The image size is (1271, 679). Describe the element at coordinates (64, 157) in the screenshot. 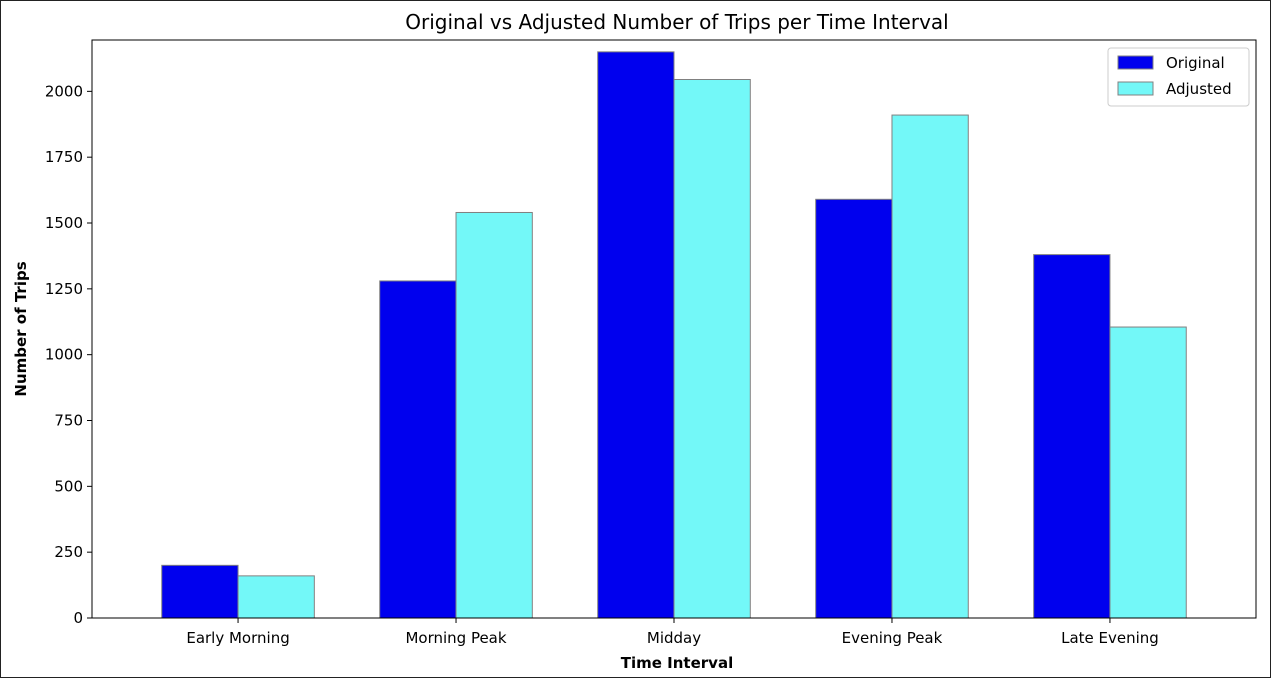

I see `y-tick-label: 1750` at that location.